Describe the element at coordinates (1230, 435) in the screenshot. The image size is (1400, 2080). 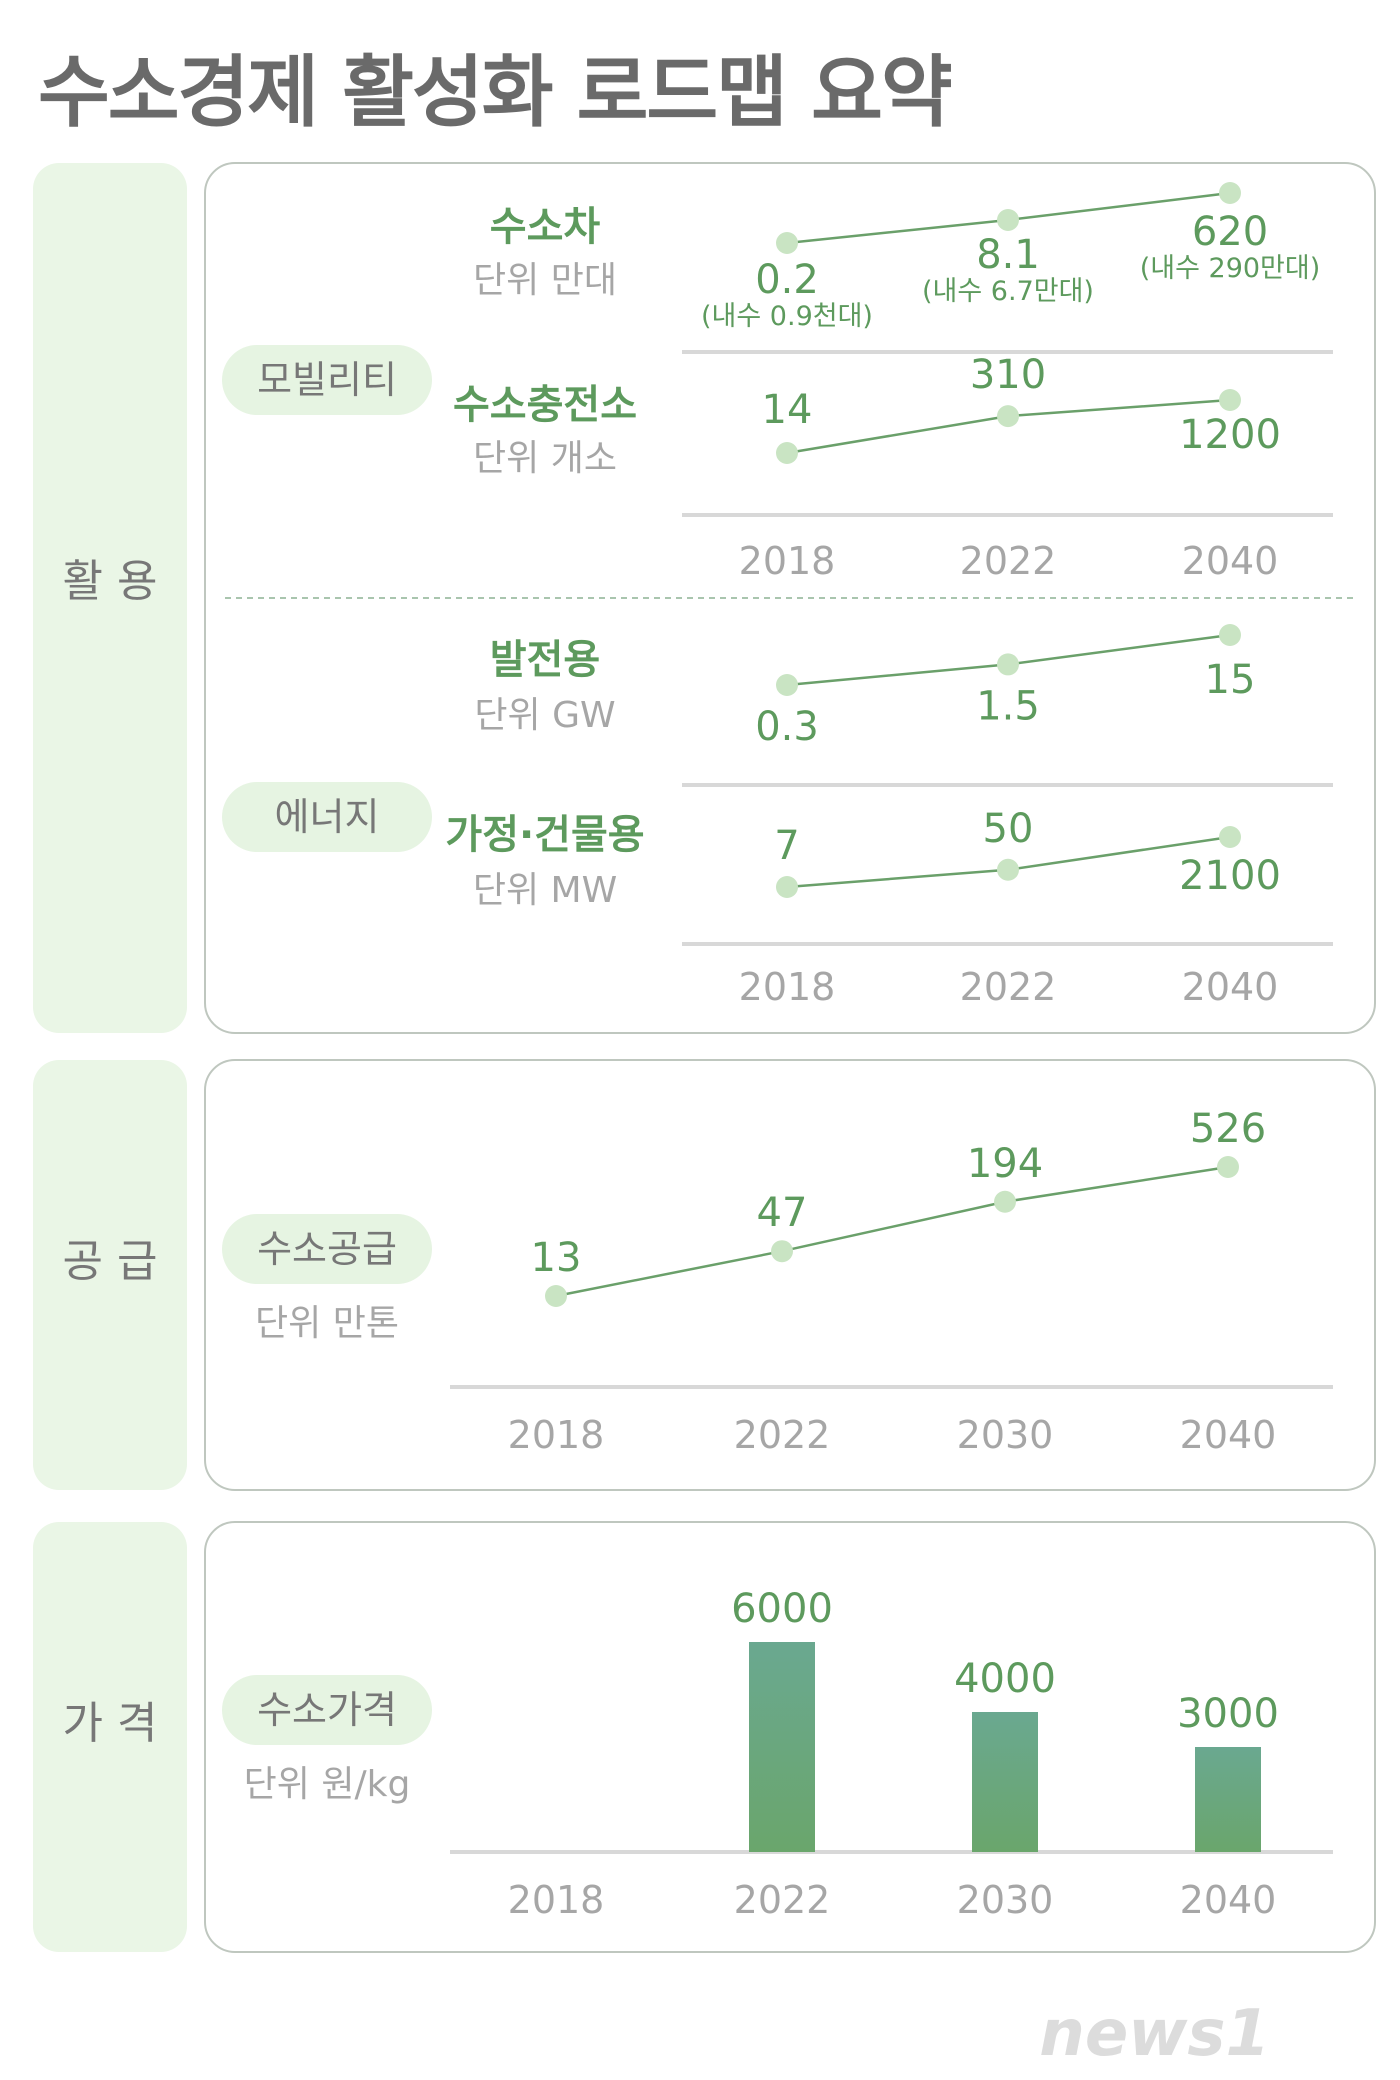
I see `chart-1-value-label-2: 1200` at that location.